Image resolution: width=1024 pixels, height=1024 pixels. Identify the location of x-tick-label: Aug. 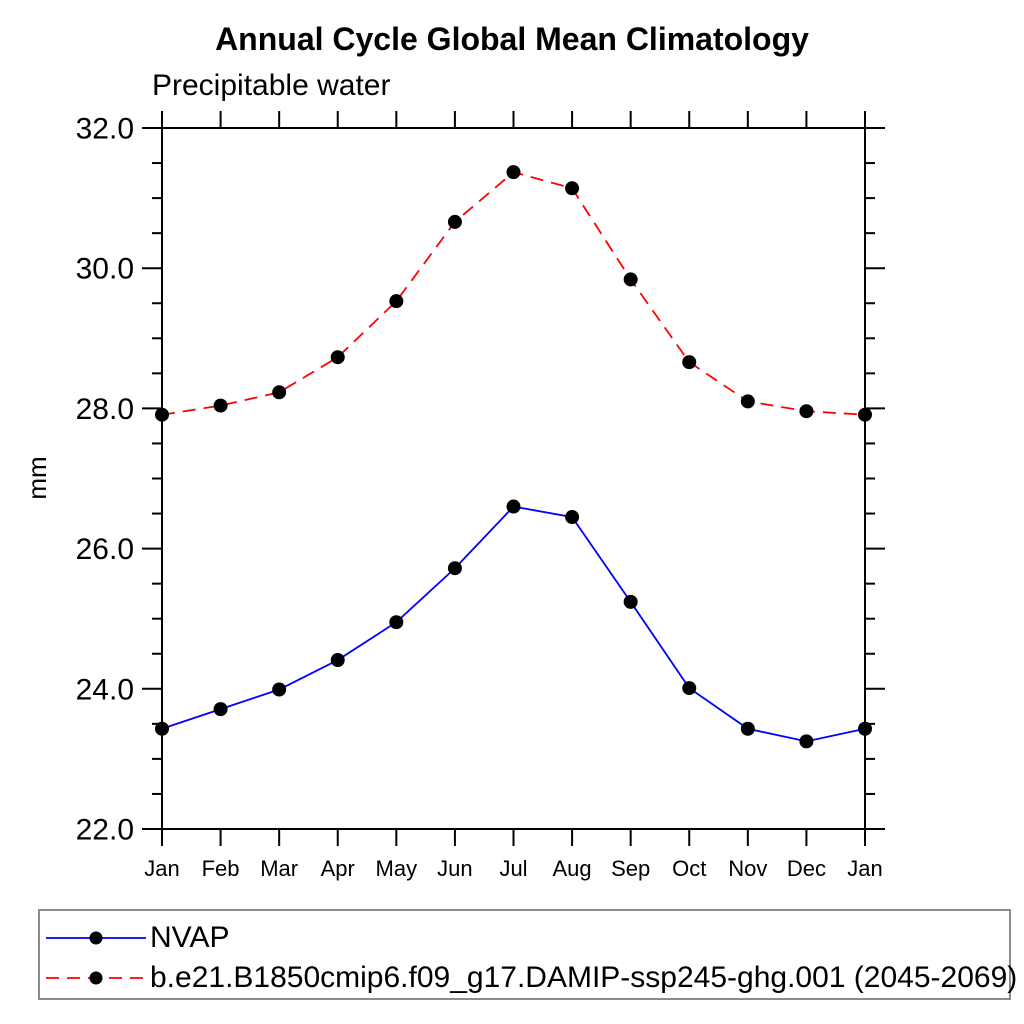
(572, 868).